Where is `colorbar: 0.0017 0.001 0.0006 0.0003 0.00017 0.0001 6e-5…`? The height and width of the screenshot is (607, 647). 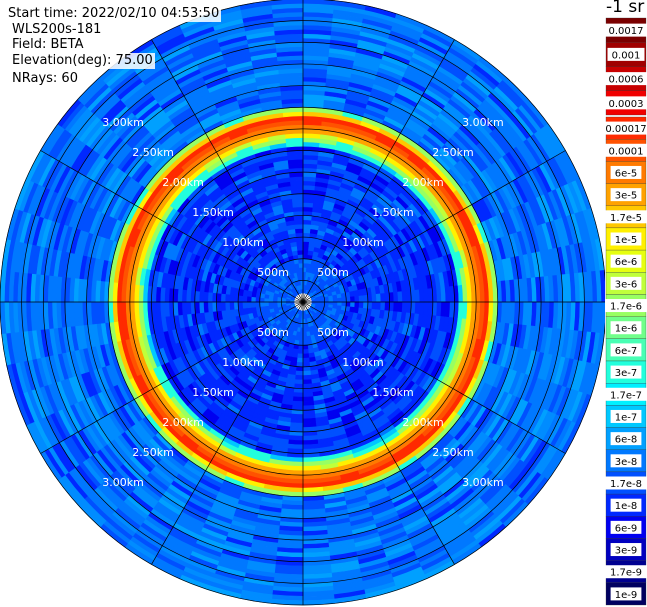
colorbar: 0.0017 0.001 0.0006 0.0003 0.00017 0.0001 6e-5… is located at coordinates (626, 311).